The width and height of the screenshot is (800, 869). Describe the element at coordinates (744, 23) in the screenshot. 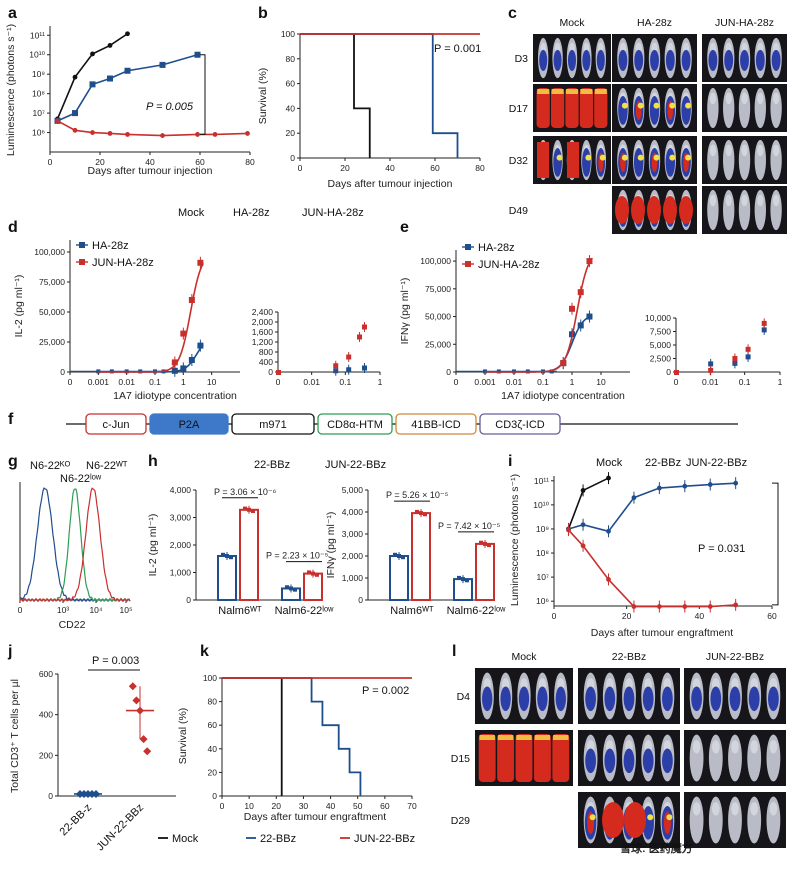

I see `column-header: JUN-HA-28z` at that location.